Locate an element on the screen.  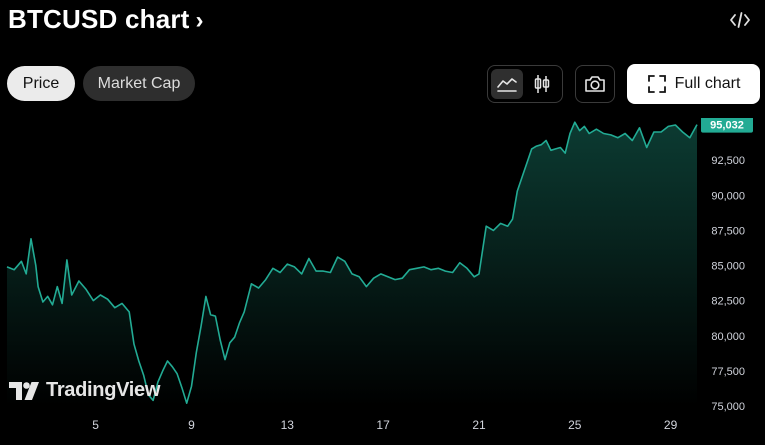
x-tick-label: 5 is located at coordinates (95, 425).